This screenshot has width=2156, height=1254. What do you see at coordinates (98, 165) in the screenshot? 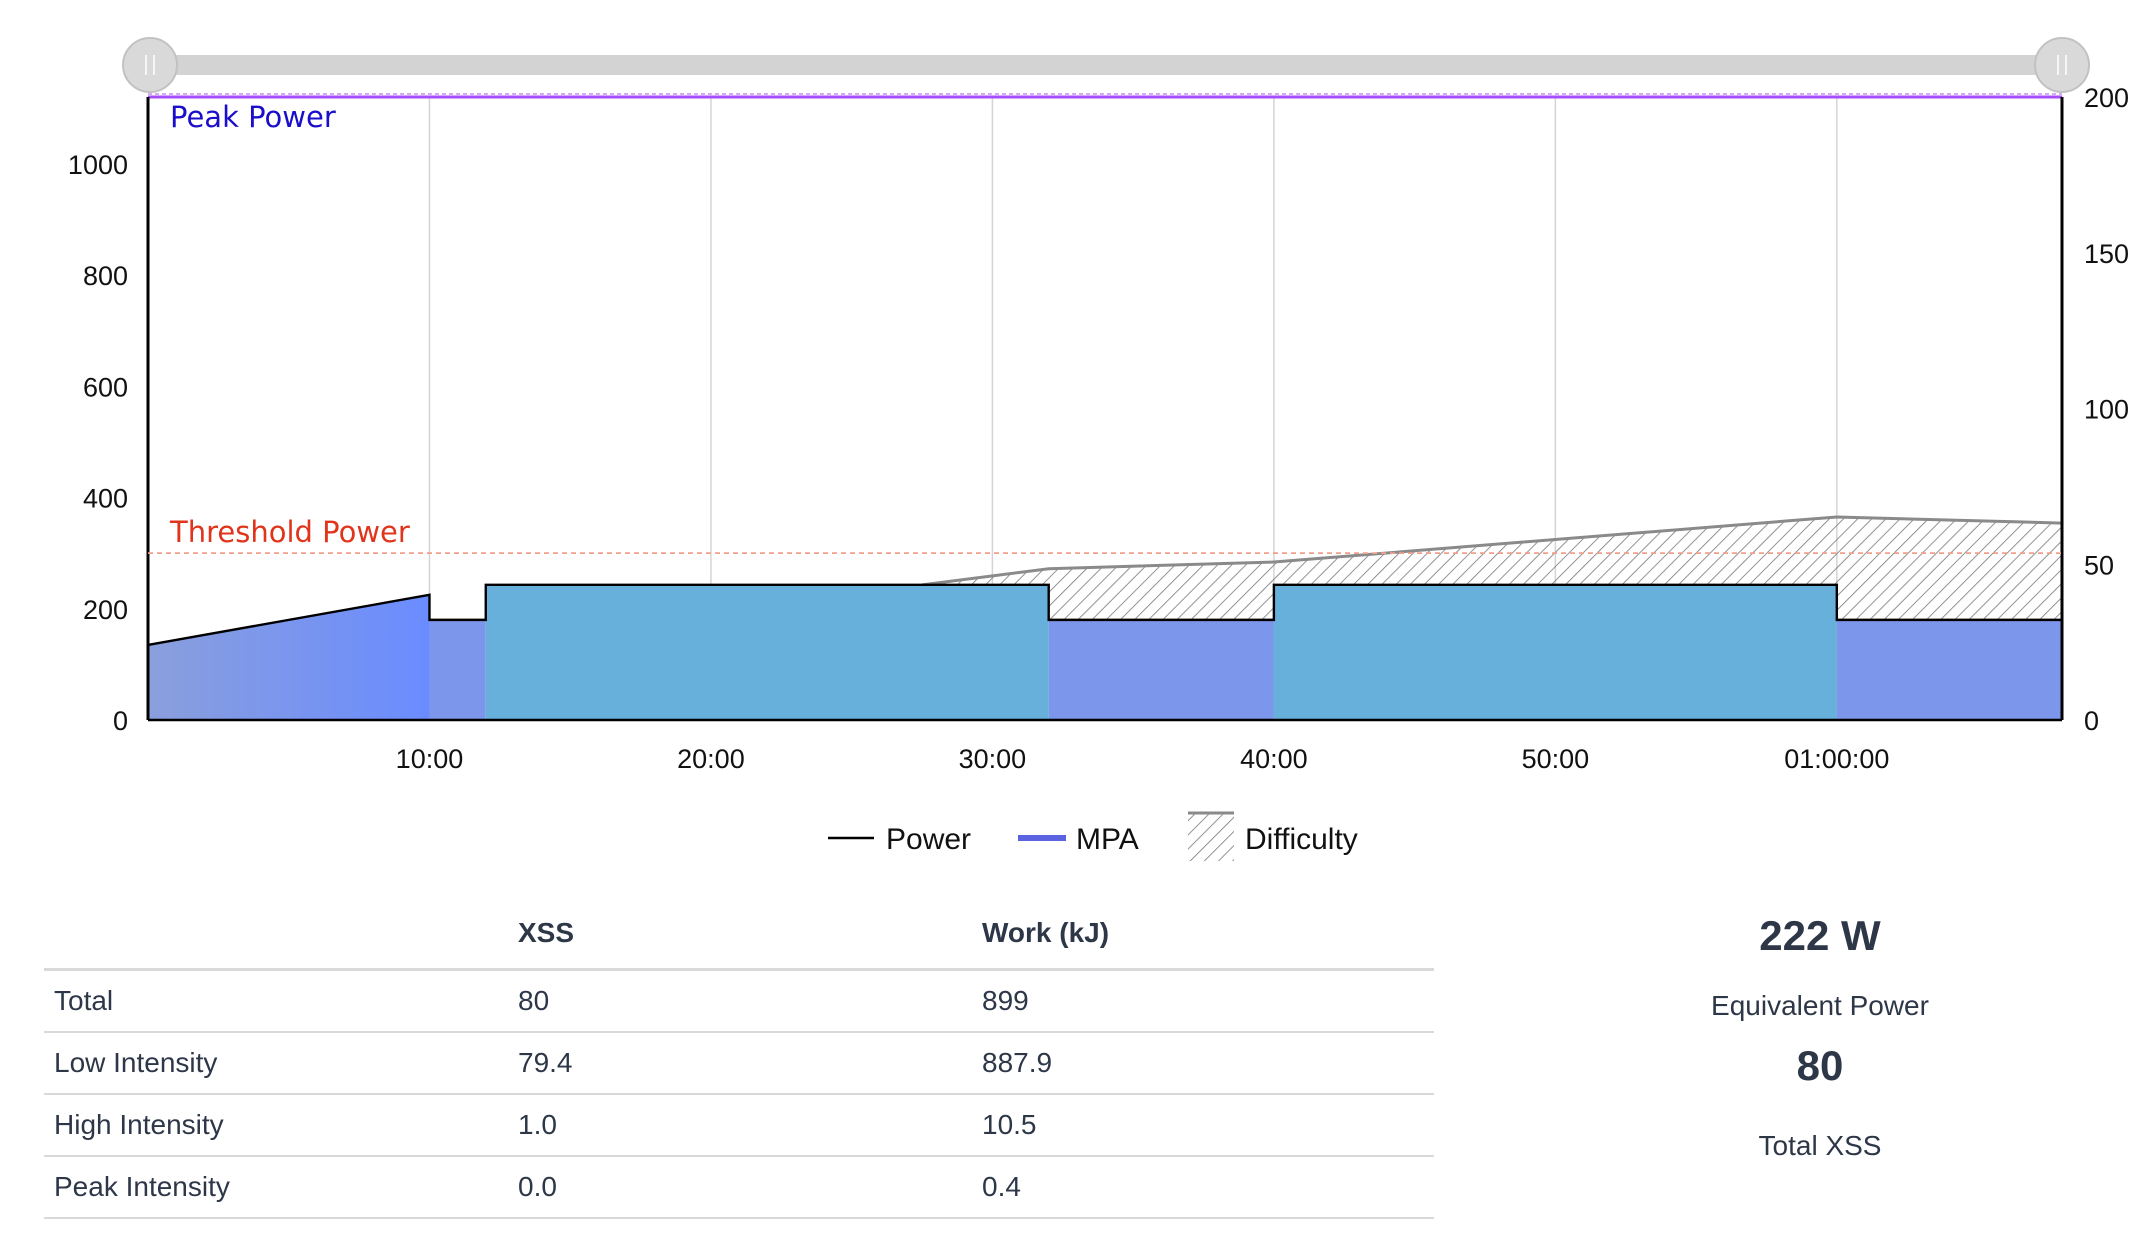
I see `y-left-tick-label: 1000` at bounding box center [98, 165].